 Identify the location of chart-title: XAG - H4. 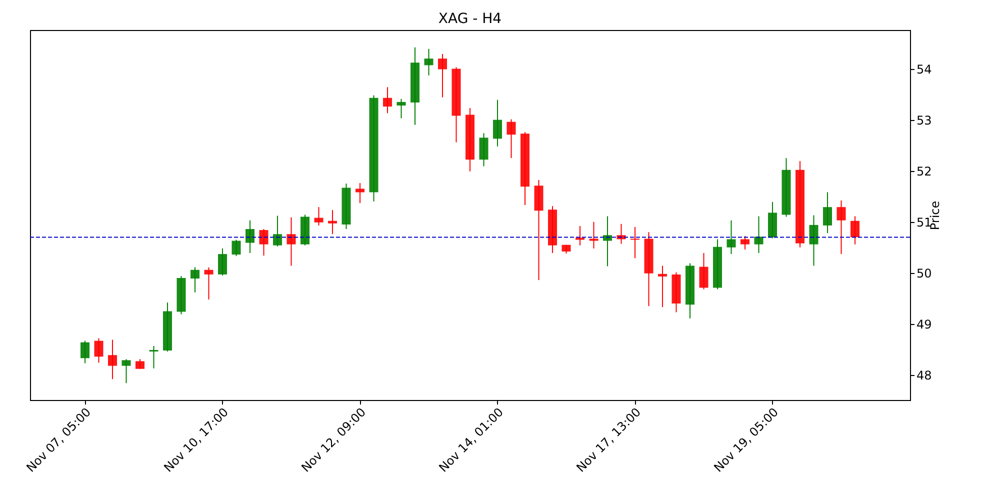
(470, 19).